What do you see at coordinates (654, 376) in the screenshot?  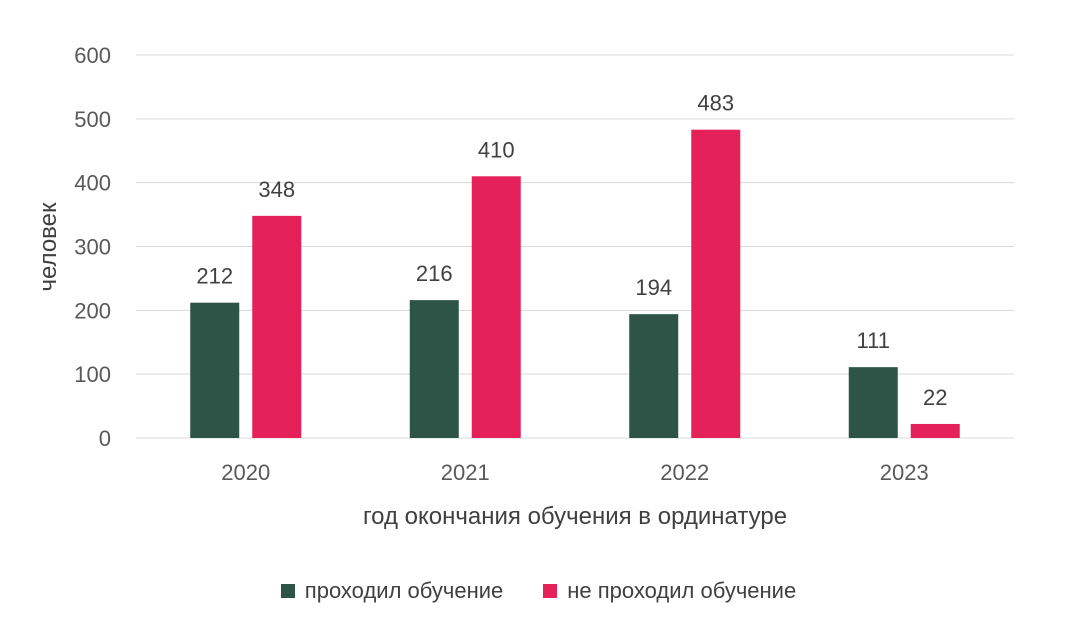 I see `bar-trained-2022` at bounding box center [654, 376].